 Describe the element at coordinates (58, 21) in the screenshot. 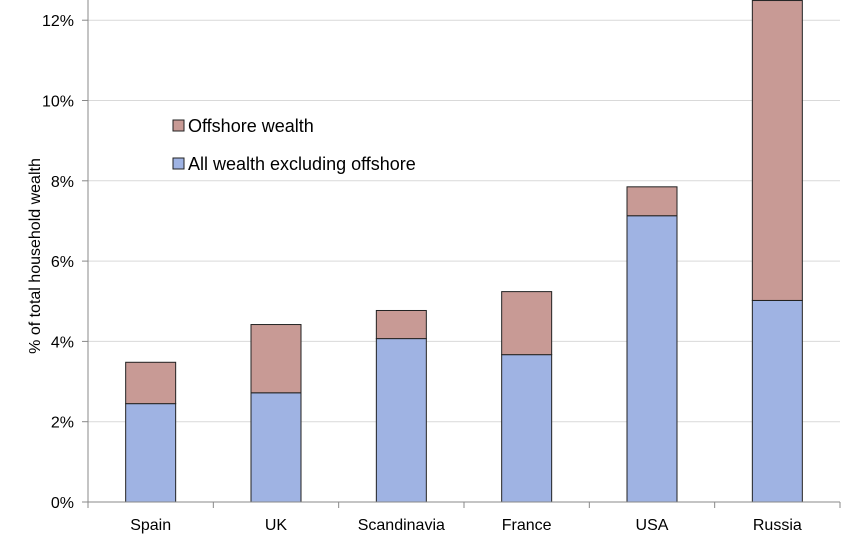

I see `y-tick-label: 12%` at that location.